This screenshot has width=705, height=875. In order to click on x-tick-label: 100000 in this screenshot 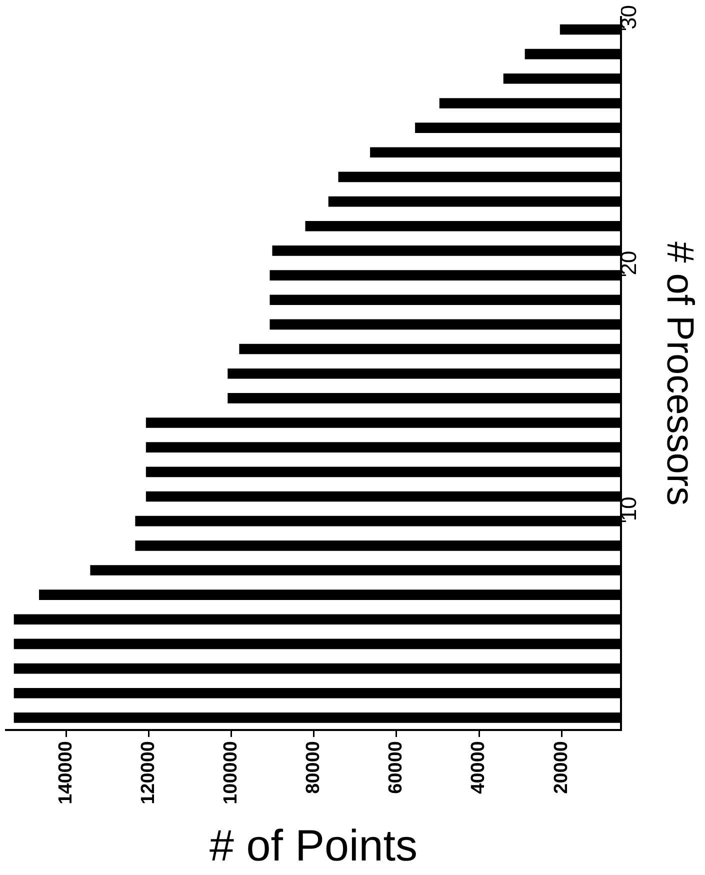, I will do `click(231, 772)`.